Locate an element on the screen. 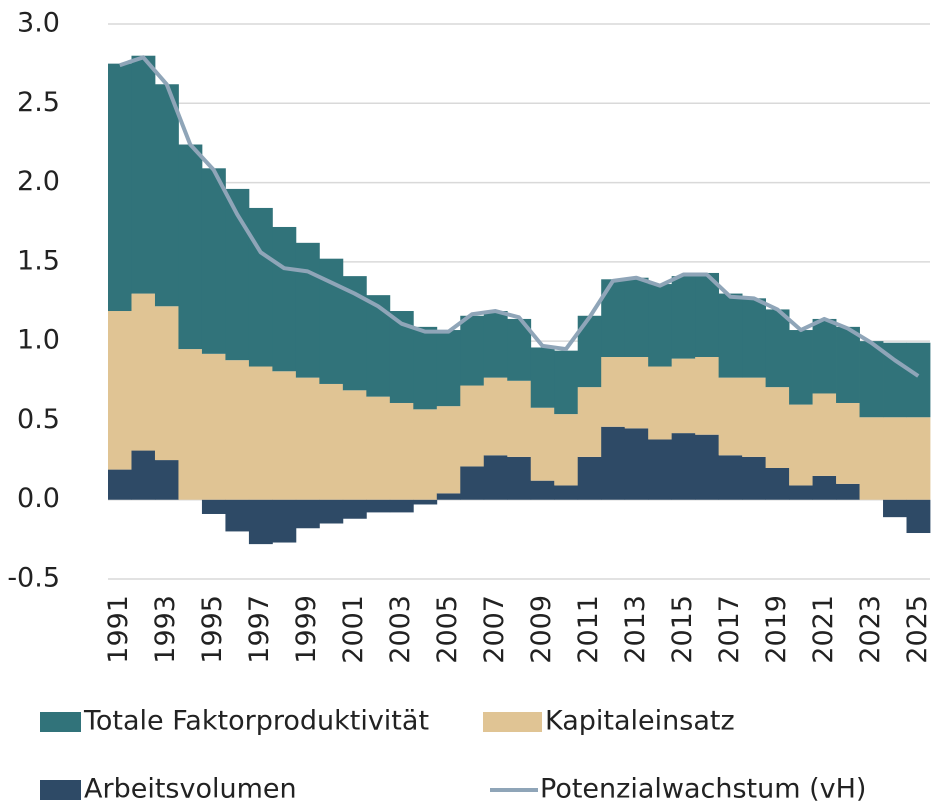  x-tick-label: 2023 is located at coordinates (870, 629).